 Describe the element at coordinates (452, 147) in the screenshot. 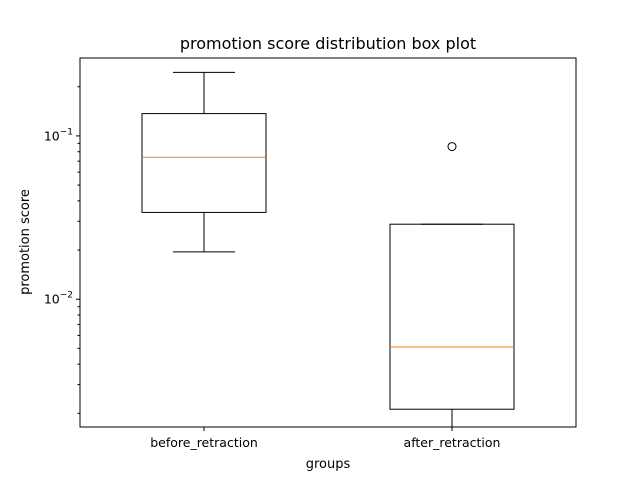

I see `outlier-point` at that location.